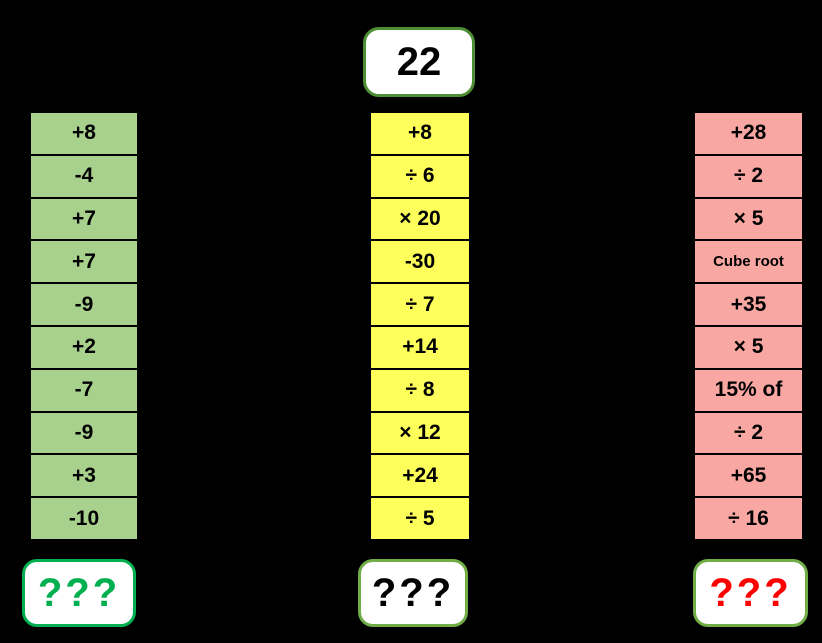  What do you see at coordinates (748, 391) in the screenshot?
I see `operation-cell: 15% of` at bounding box center [748, 391].